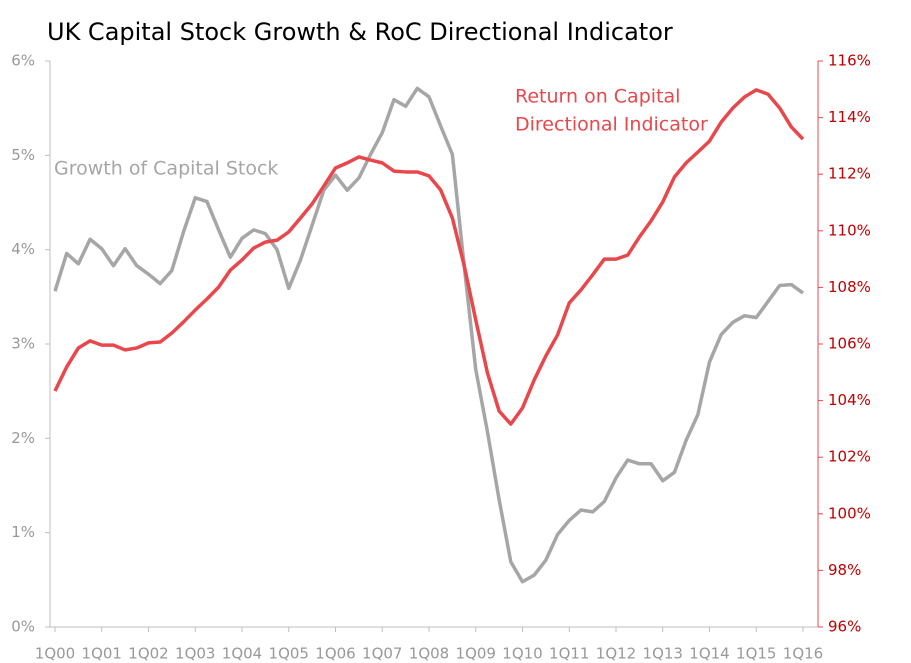 The image size is (911, 663). Describe the element at coordinates (849, 344) in the screenshot. I see `y2-tick-label: 106%` at that location.